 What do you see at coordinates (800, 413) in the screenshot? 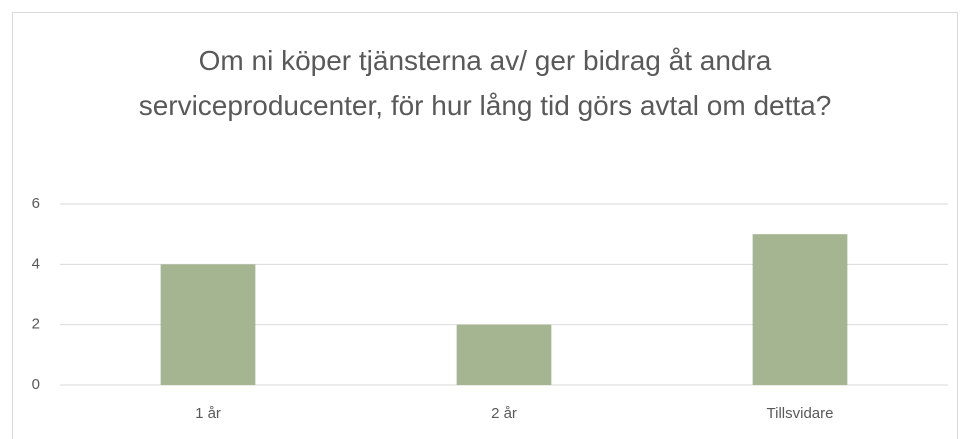
I see `x-tick-label: Tillsvidare` at bounding box center [800, 413].